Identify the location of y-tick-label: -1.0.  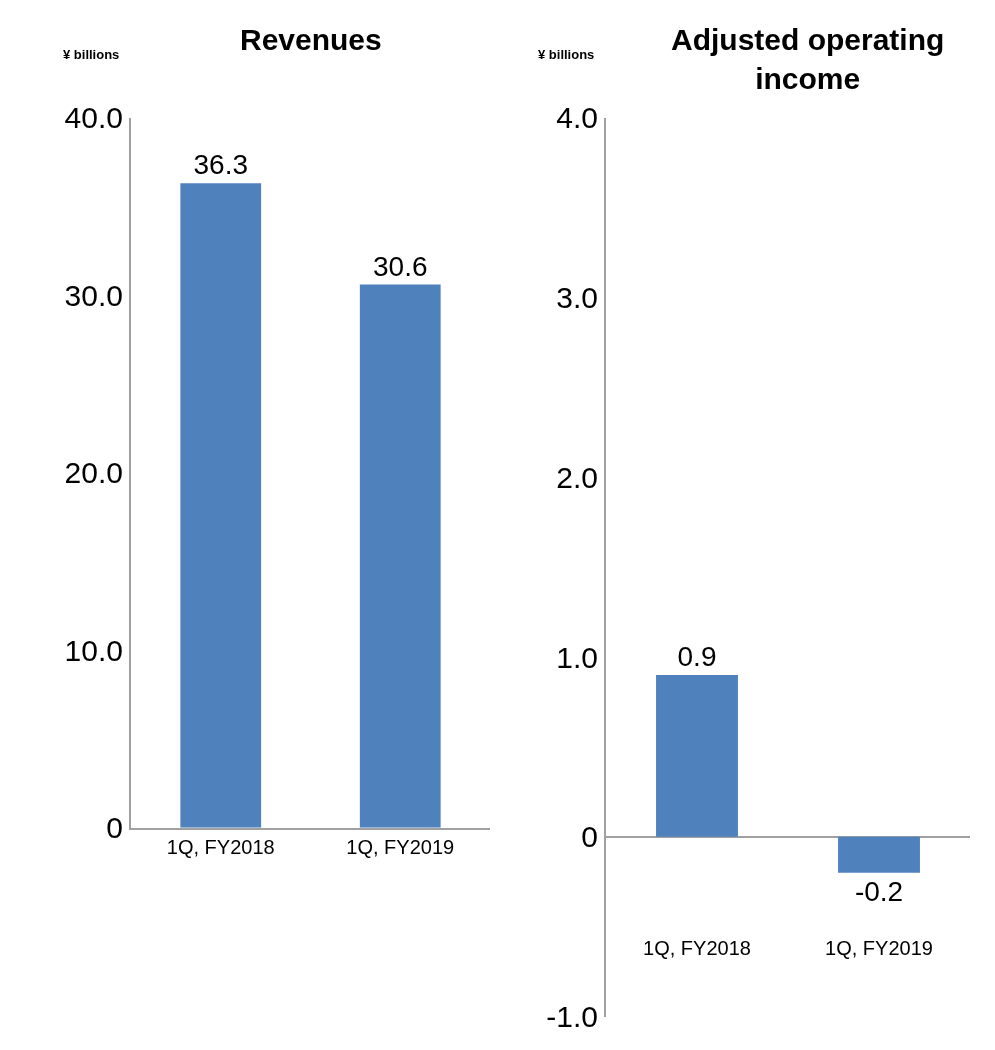
(572, 1017).